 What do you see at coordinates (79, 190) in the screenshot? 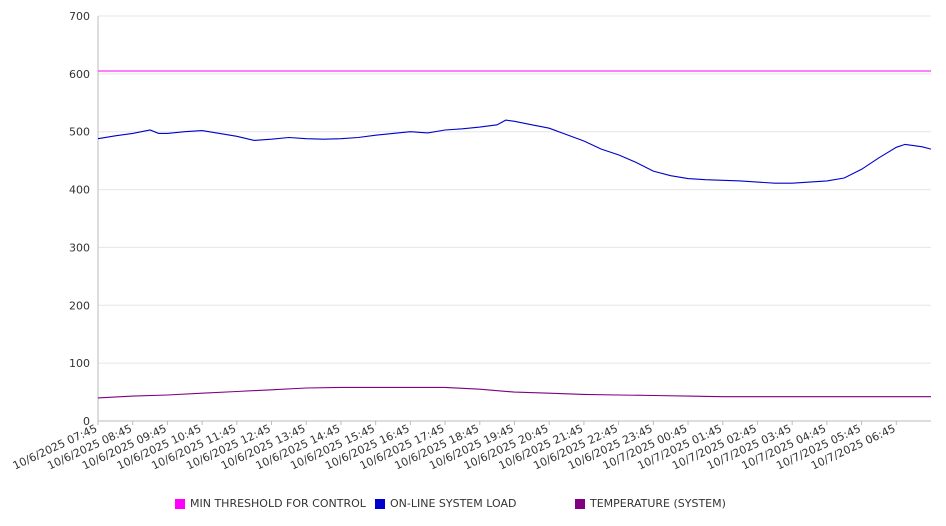
I see `y-tick-label: 400` at bounding box center [79, 190].